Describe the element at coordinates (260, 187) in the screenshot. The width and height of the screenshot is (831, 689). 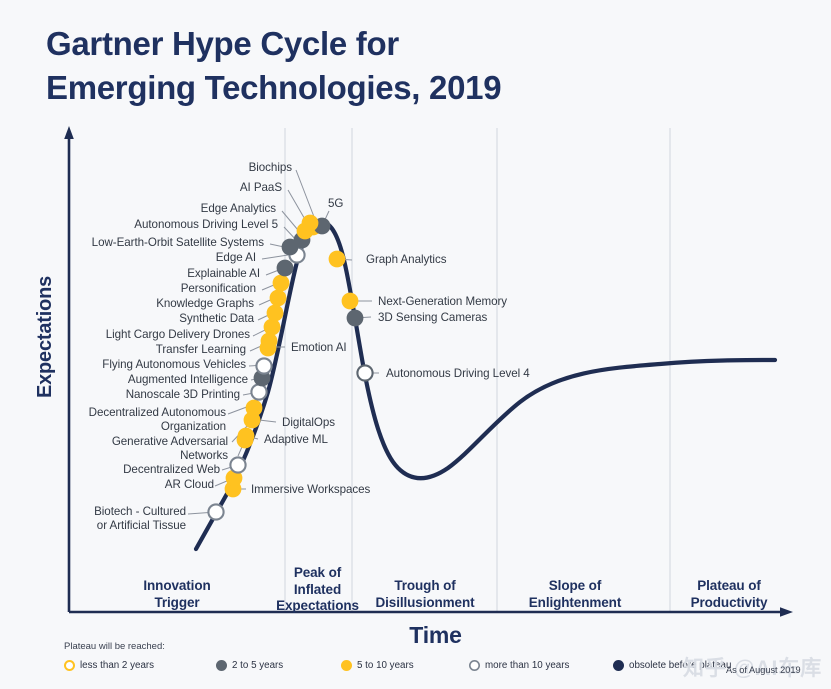
I see `tech-label-ai-paas: AI PaaS` at that location.